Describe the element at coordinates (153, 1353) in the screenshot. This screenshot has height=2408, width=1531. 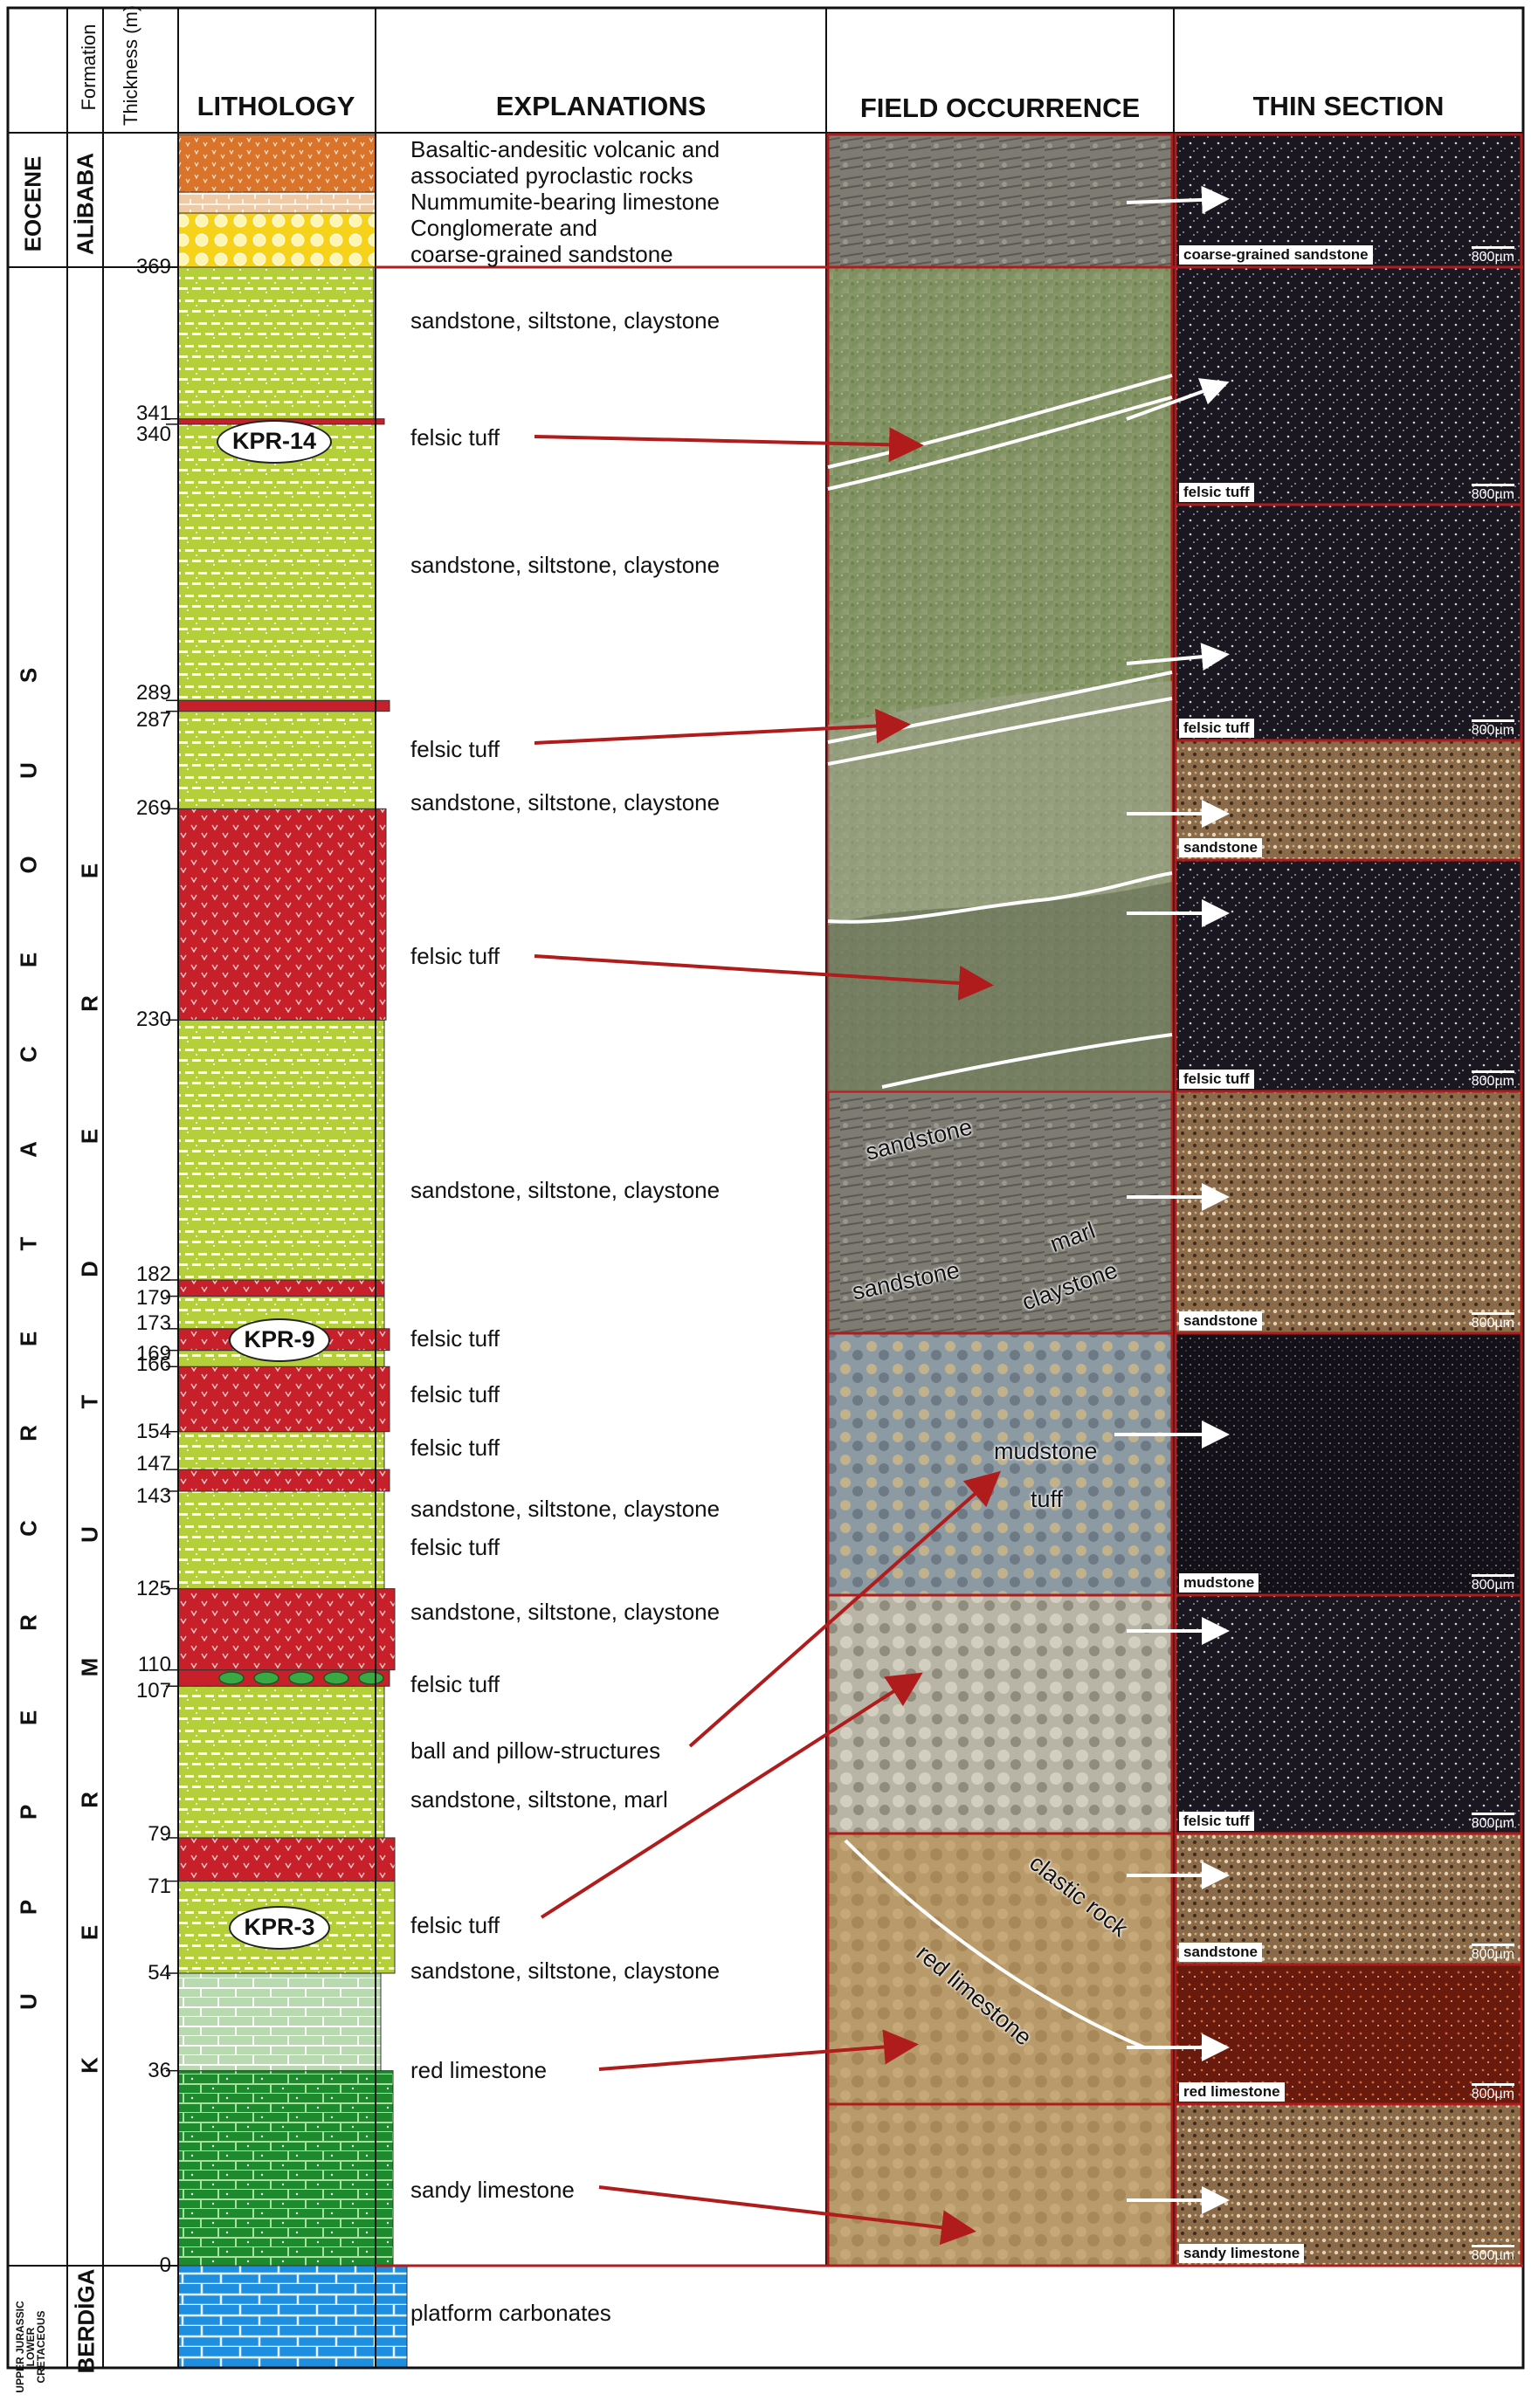
I see `thickness-tick-label: 169` at that location.